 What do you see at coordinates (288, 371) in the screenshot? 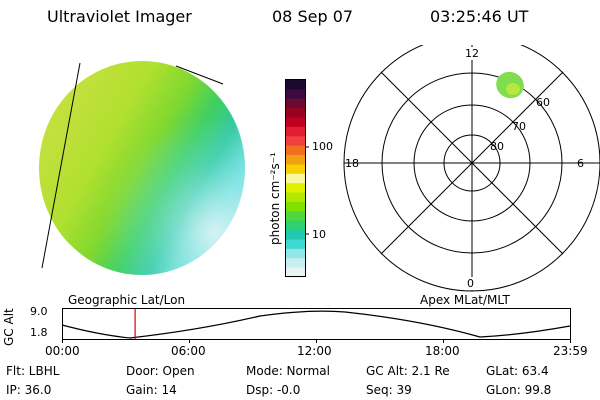
I see `info-mode: Mode: Normal` at bounding box center [288, 371].